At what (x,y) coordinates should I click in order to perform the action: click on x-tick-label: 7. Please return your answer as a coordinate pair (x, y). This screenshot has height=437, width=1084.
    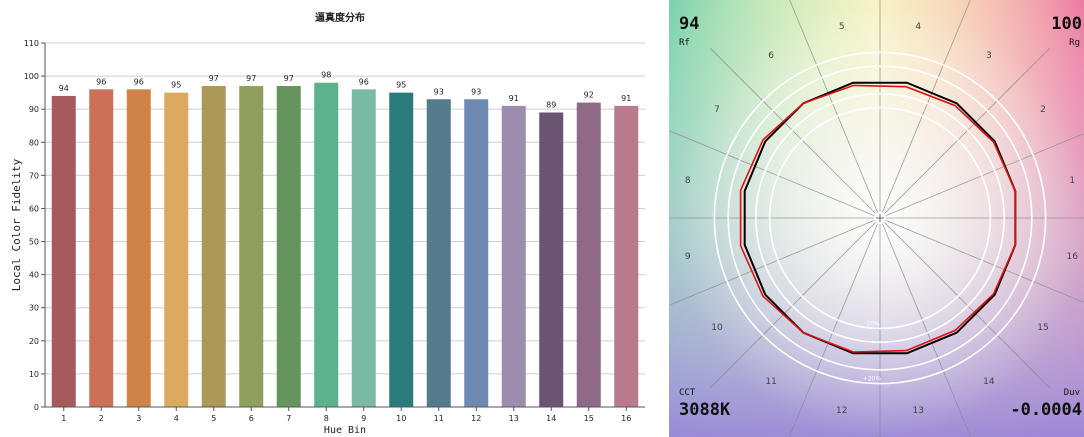
    Looking at the image, I should click on (288, 418).